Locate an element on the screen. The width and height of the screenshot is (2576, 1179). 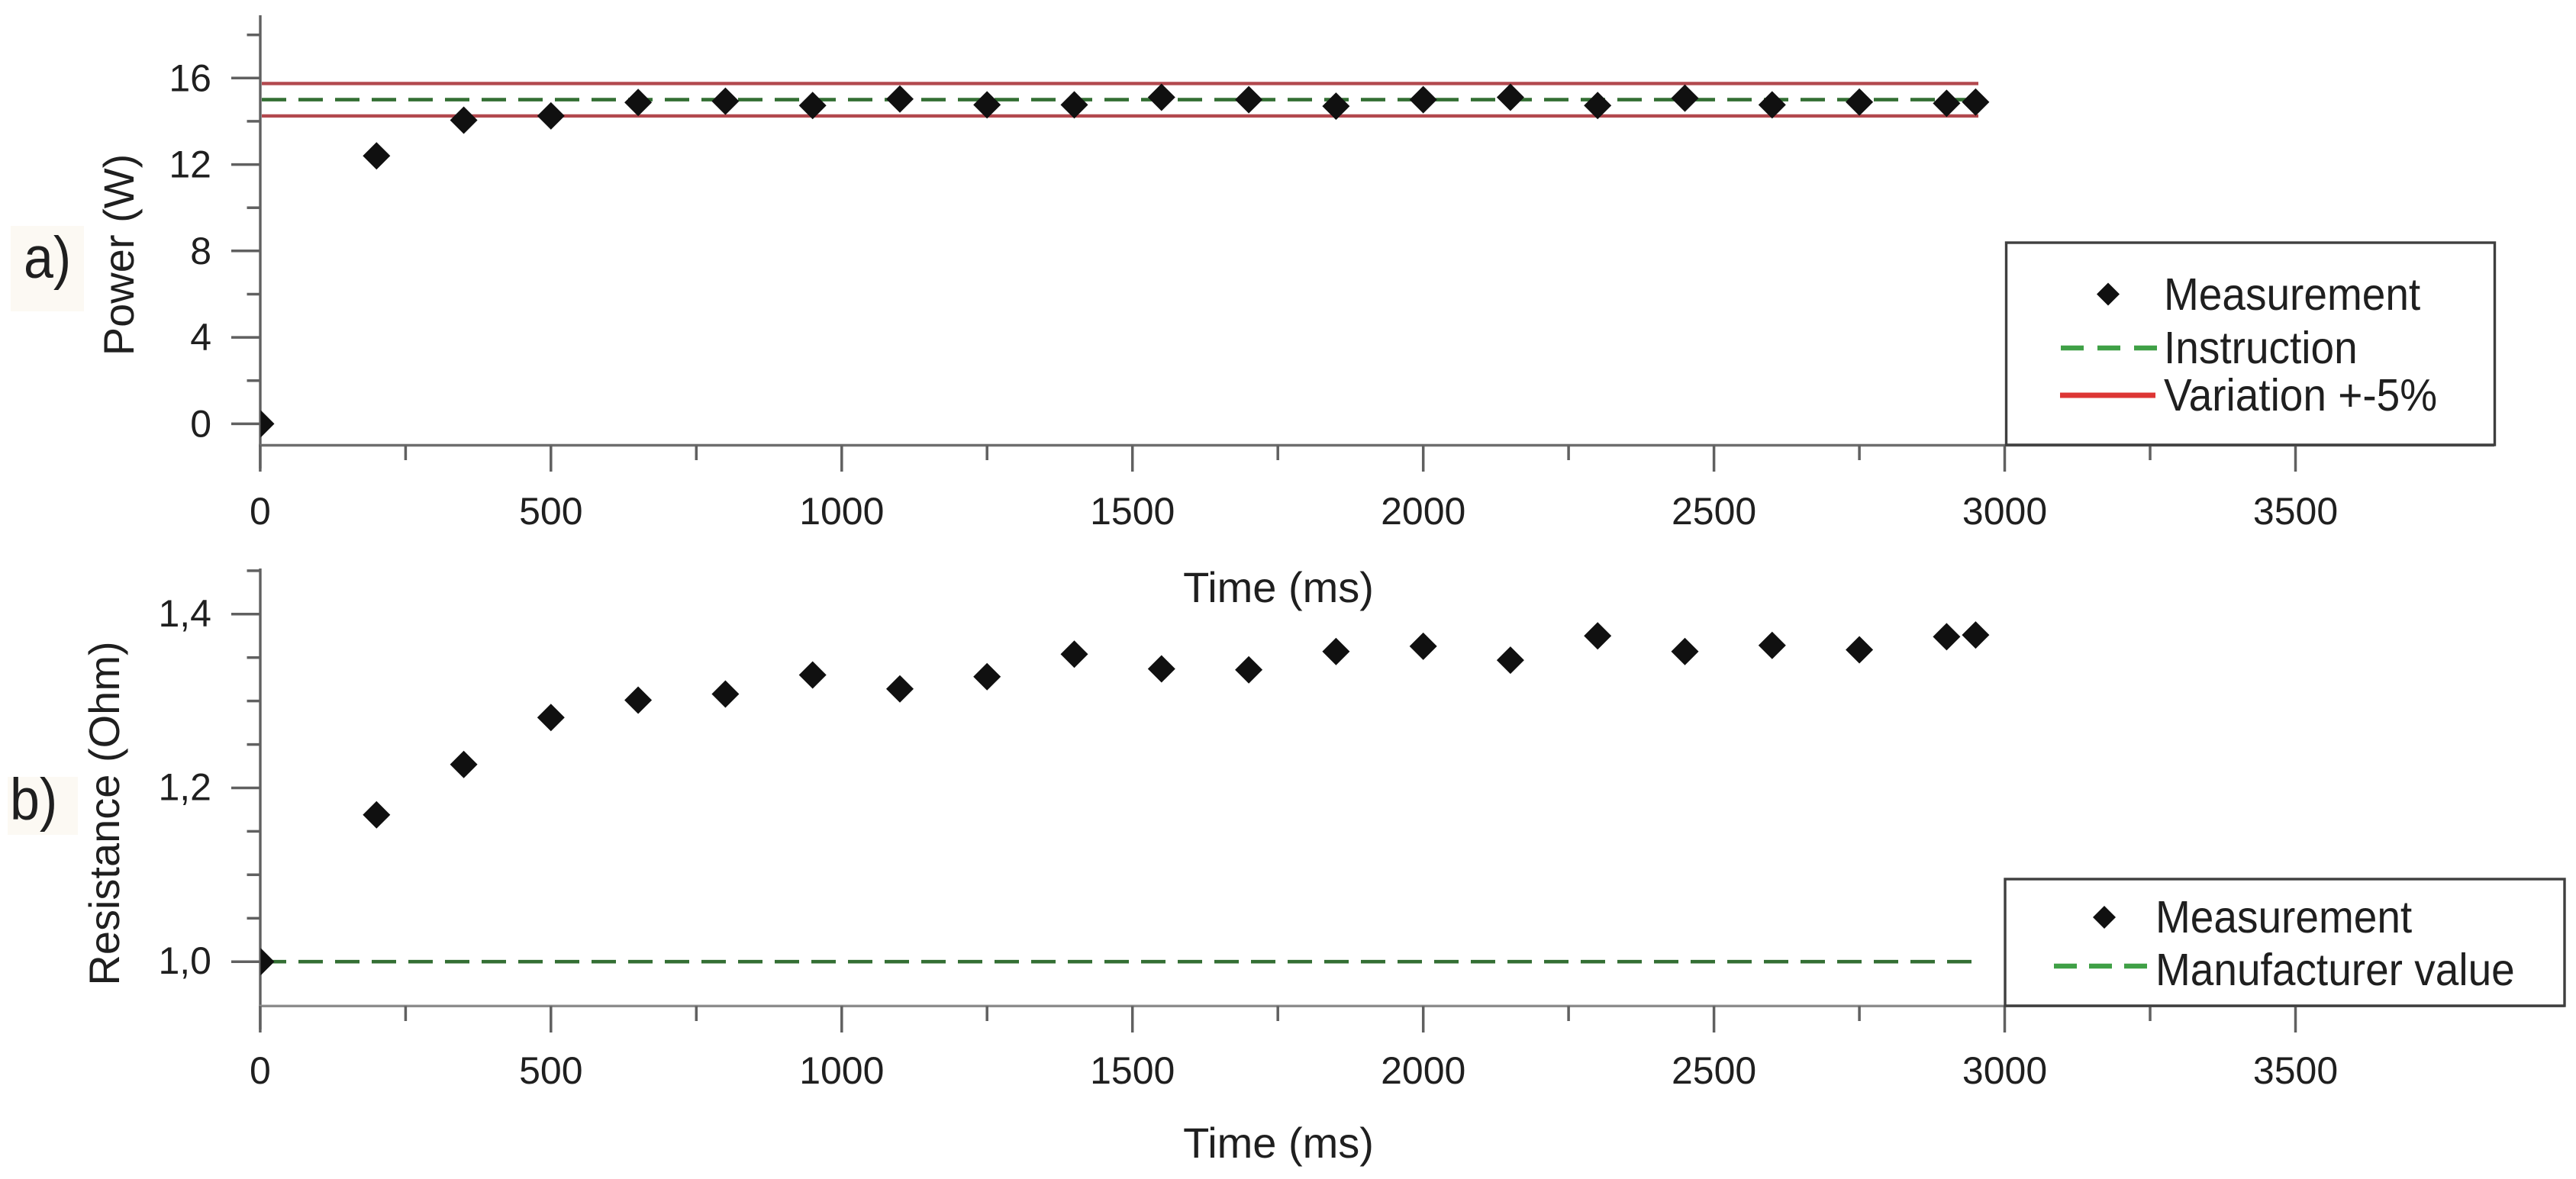
svg-text: 16 is located at coordinates (190, 77).